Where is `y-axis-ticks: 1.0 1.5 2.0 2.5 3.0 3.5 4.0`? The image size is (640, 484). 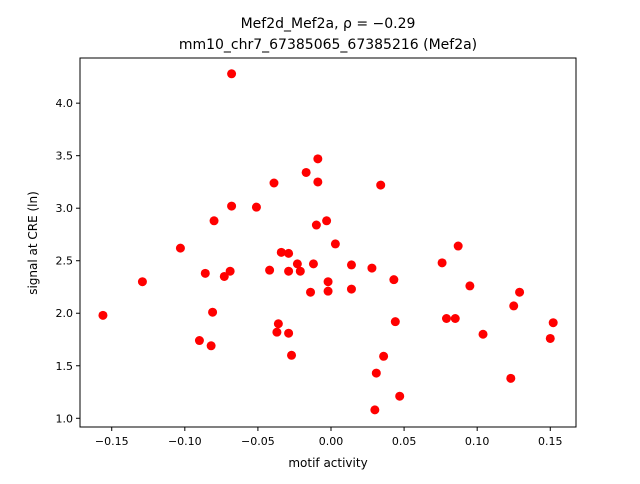
y-axis-ticks: 1.0 1.5 2.0 2.5 3.0 3.5 4.0 is located at coordinates (68, 261).